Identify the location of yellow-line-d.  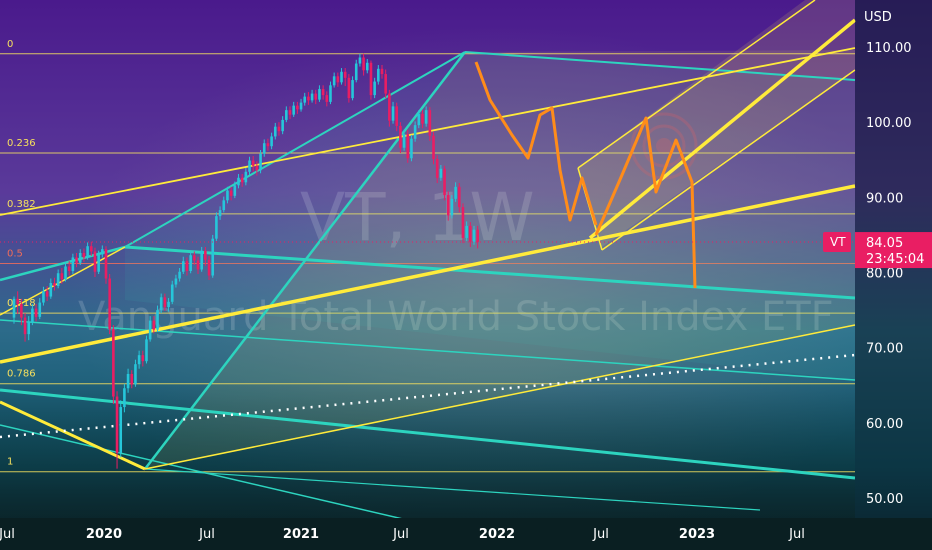
(73, 435).